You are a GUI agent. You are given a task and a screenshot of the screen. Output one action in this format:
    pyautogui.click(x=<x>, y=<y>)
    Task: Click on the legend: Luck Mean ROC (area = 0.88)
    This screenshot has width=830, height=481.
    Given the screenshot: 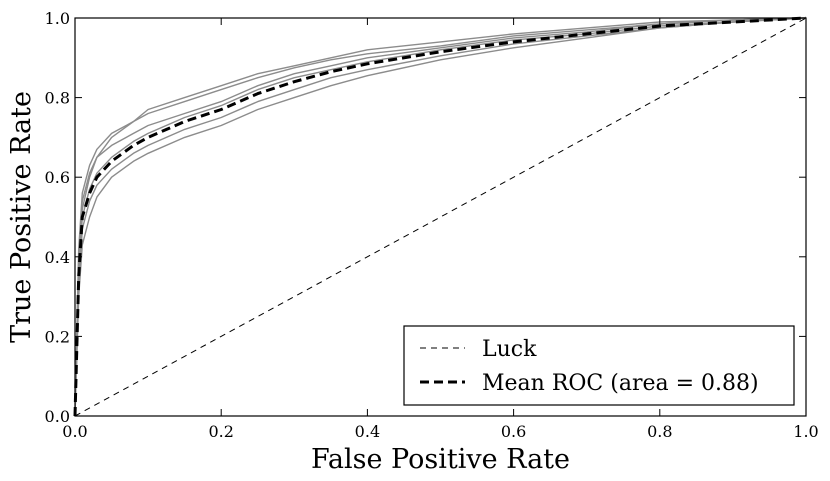 What is the action you would take?
    pyautogui.click(x=599, y=365)
    